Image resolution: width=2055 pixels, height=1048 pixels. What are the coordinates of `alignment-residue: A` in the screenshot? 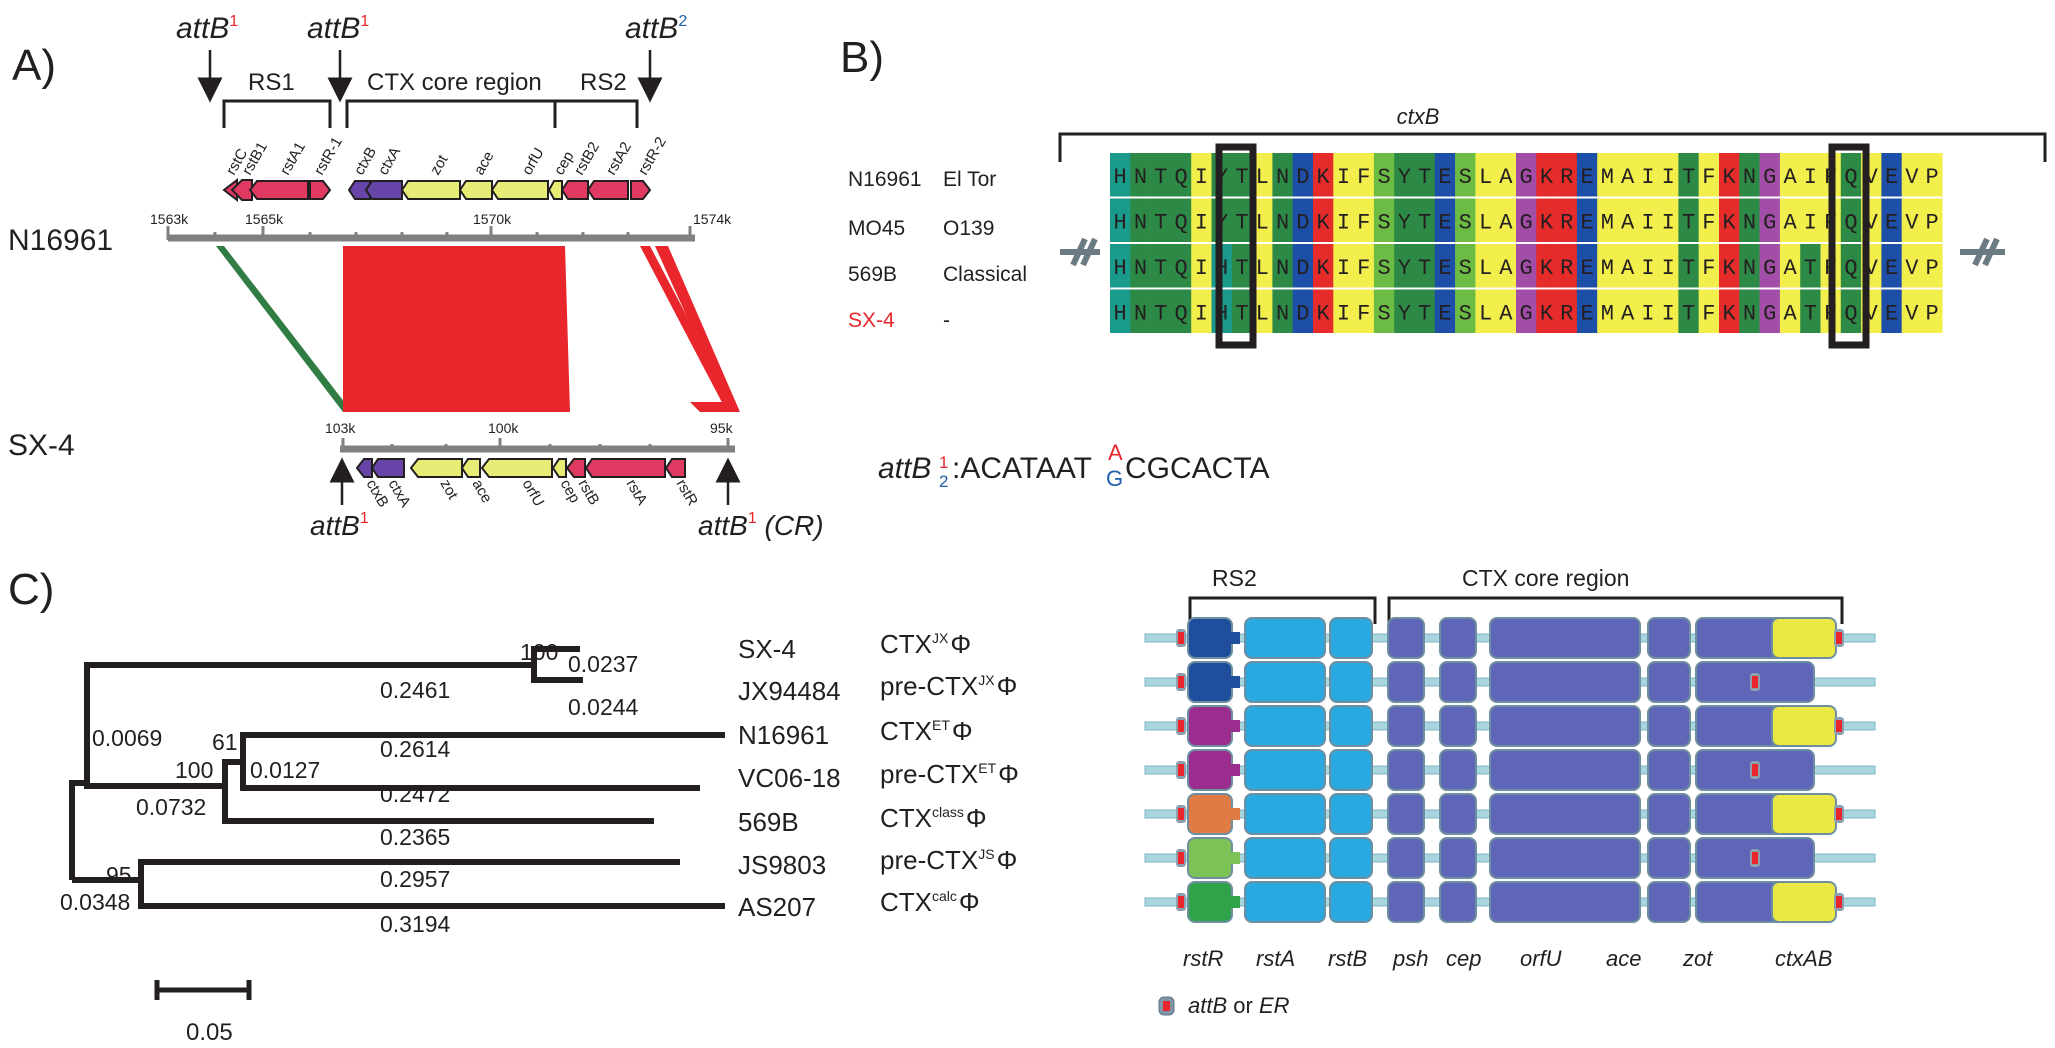 It's located at (1506, 223).